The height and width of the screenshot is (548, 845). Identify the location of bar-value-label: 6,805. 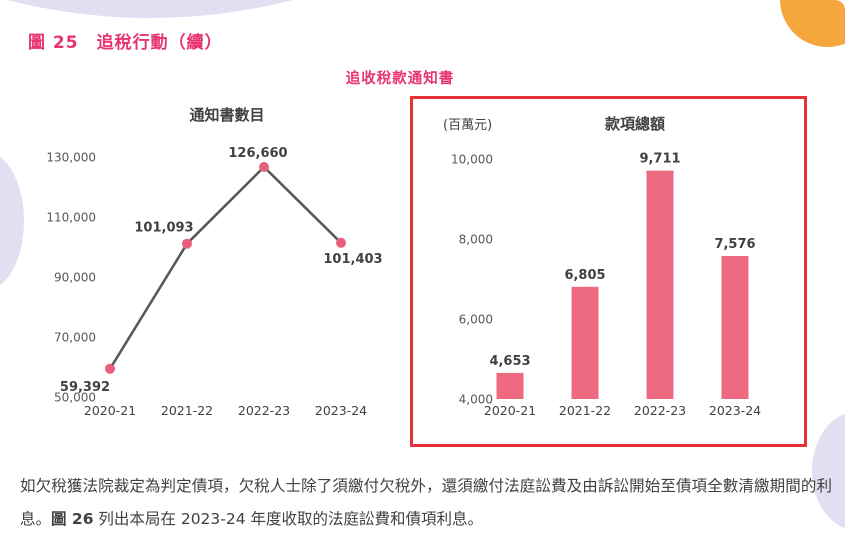
(584, 275).